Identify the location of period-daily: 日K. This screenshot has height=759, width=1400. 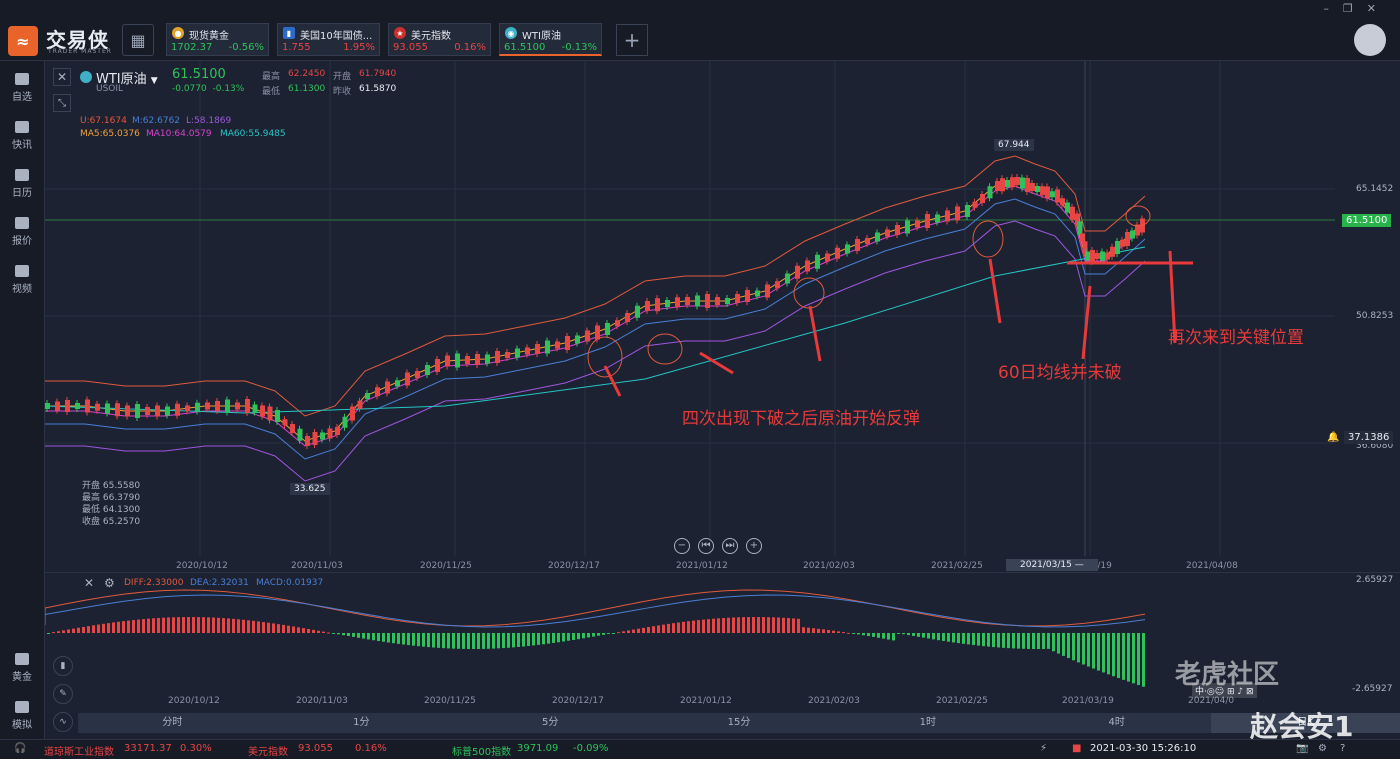
(1305, 723).